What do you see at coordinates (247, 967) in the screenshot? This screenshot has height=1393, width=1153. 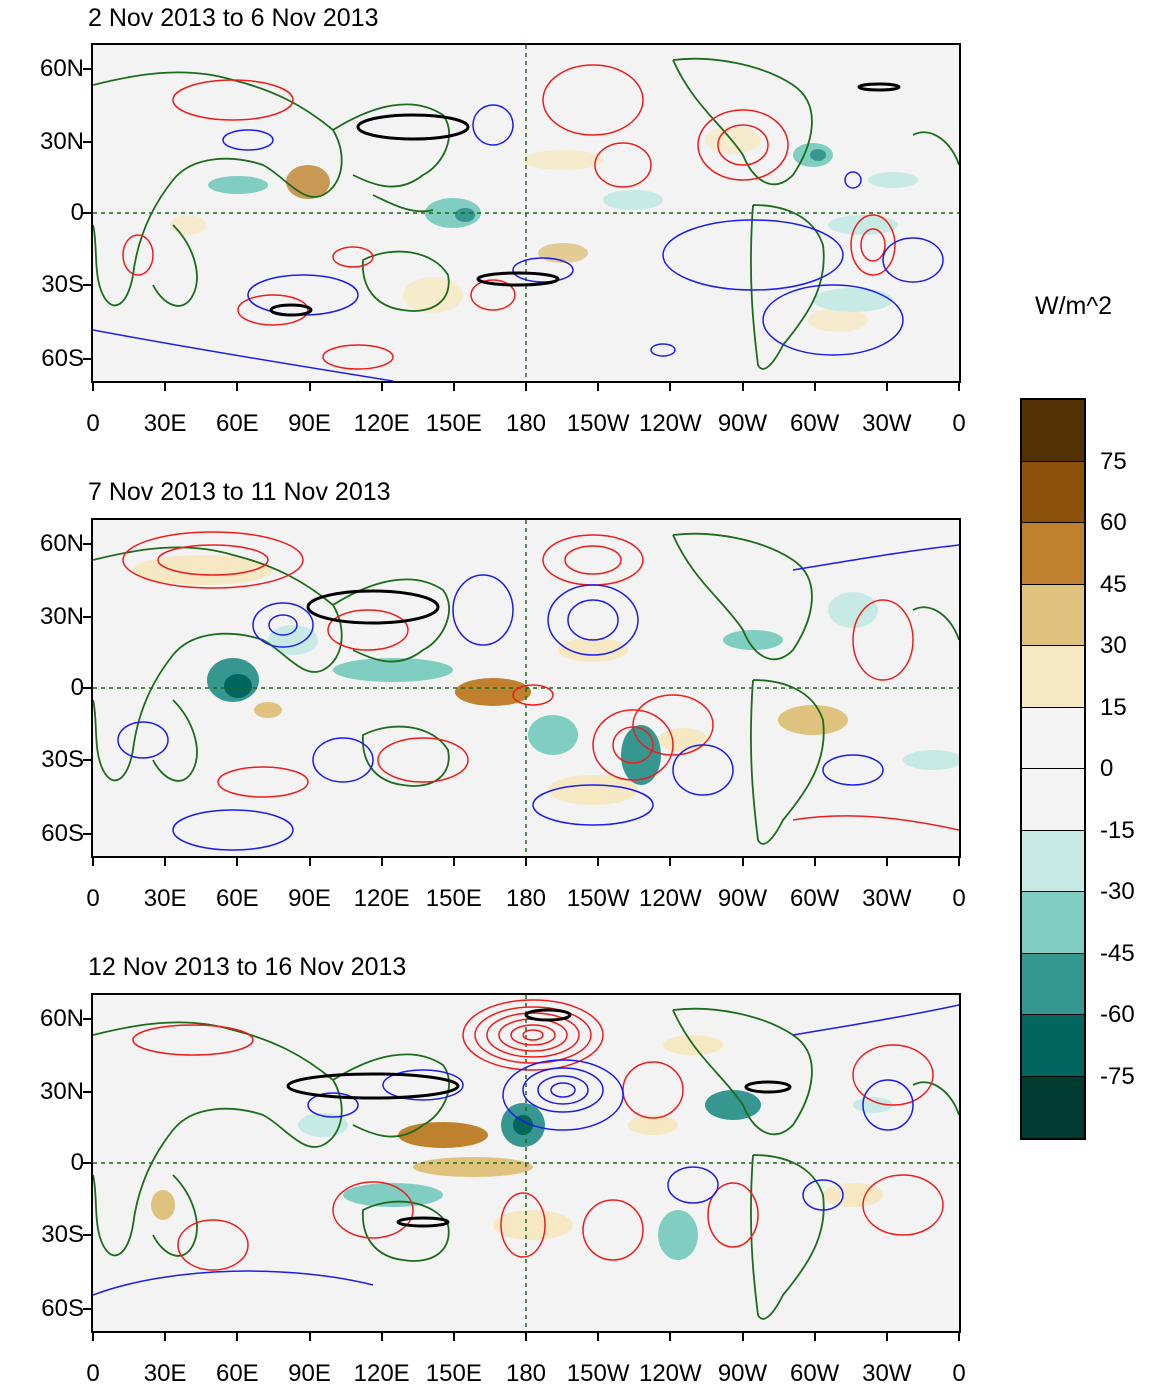 I see `panel-3-title: 12 Nov 2013 to 16 Nov 2013` at bounding box center [247, 967].